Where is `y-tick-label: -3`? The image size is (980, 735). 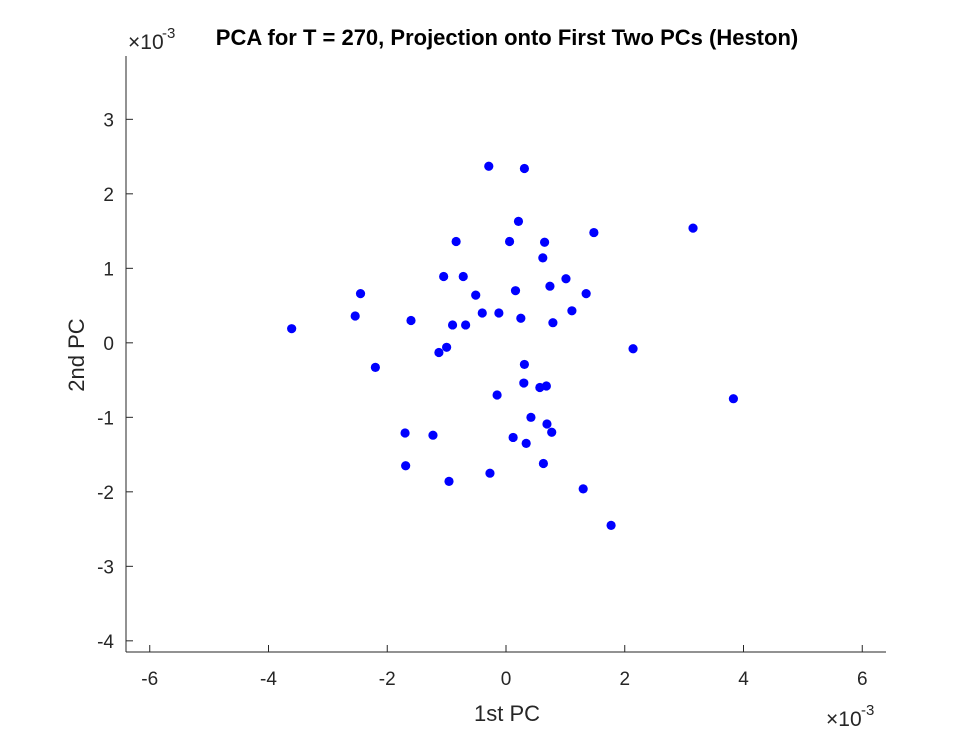 y-tick-label: -3 is located at coordinates (105, 567).